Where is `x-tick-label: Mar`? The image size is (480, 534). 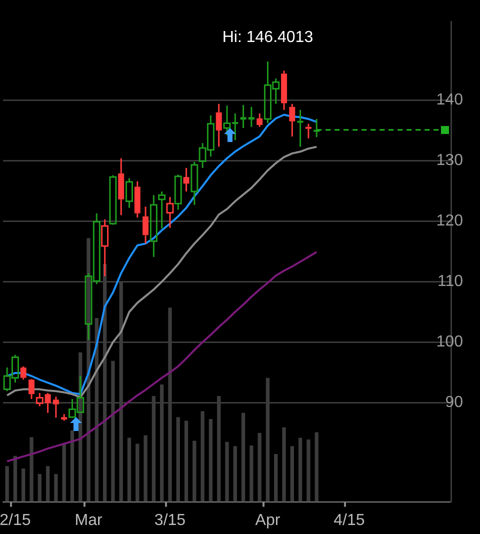 x-tick-label: Mar is located at coordinates (88, 520).